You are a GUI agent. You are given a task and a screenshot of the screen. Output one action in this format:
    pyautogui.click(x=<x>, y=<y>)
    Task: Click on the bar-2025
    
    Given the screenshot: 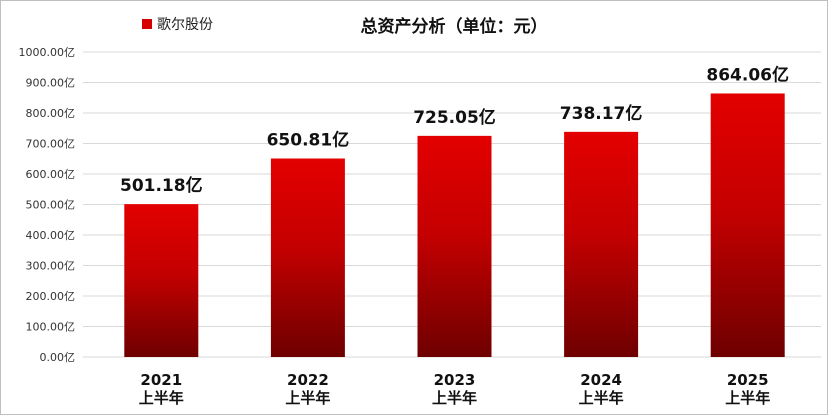 What is the action you would take?
    pyautogui.click(x=747, y=225)
    